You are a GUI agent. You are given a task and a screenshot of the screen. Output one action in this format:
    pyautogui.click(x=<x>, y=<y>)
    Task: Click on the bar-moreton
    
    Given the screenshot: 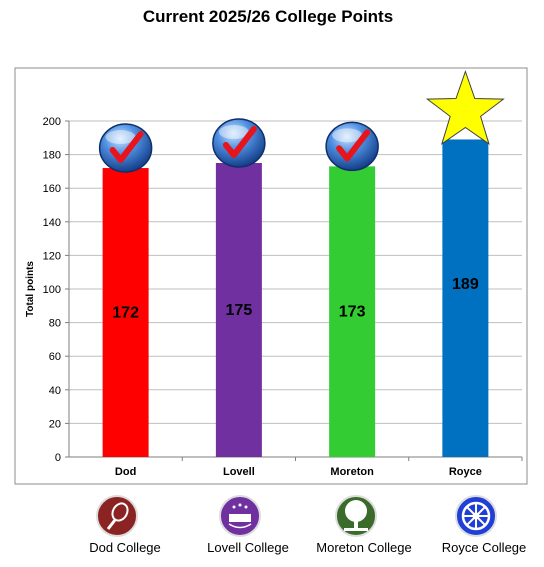 What is the action you would take?
    pyautogui.click(x=352, y=312)
    